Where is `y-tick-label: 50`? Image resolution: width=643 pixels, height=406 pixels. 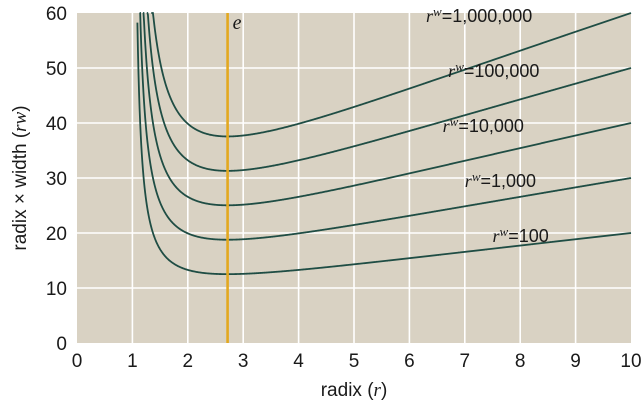
y-tick-label: 50 is located at coordinates (56, 69).